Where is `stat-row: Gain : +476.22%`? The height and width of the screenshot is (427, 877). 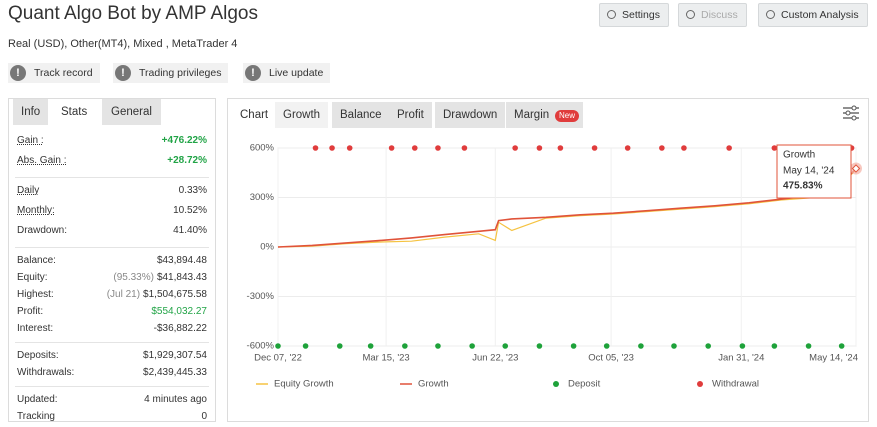 stat-row: Gain : +476.22% is located at coordinates (112, 143).